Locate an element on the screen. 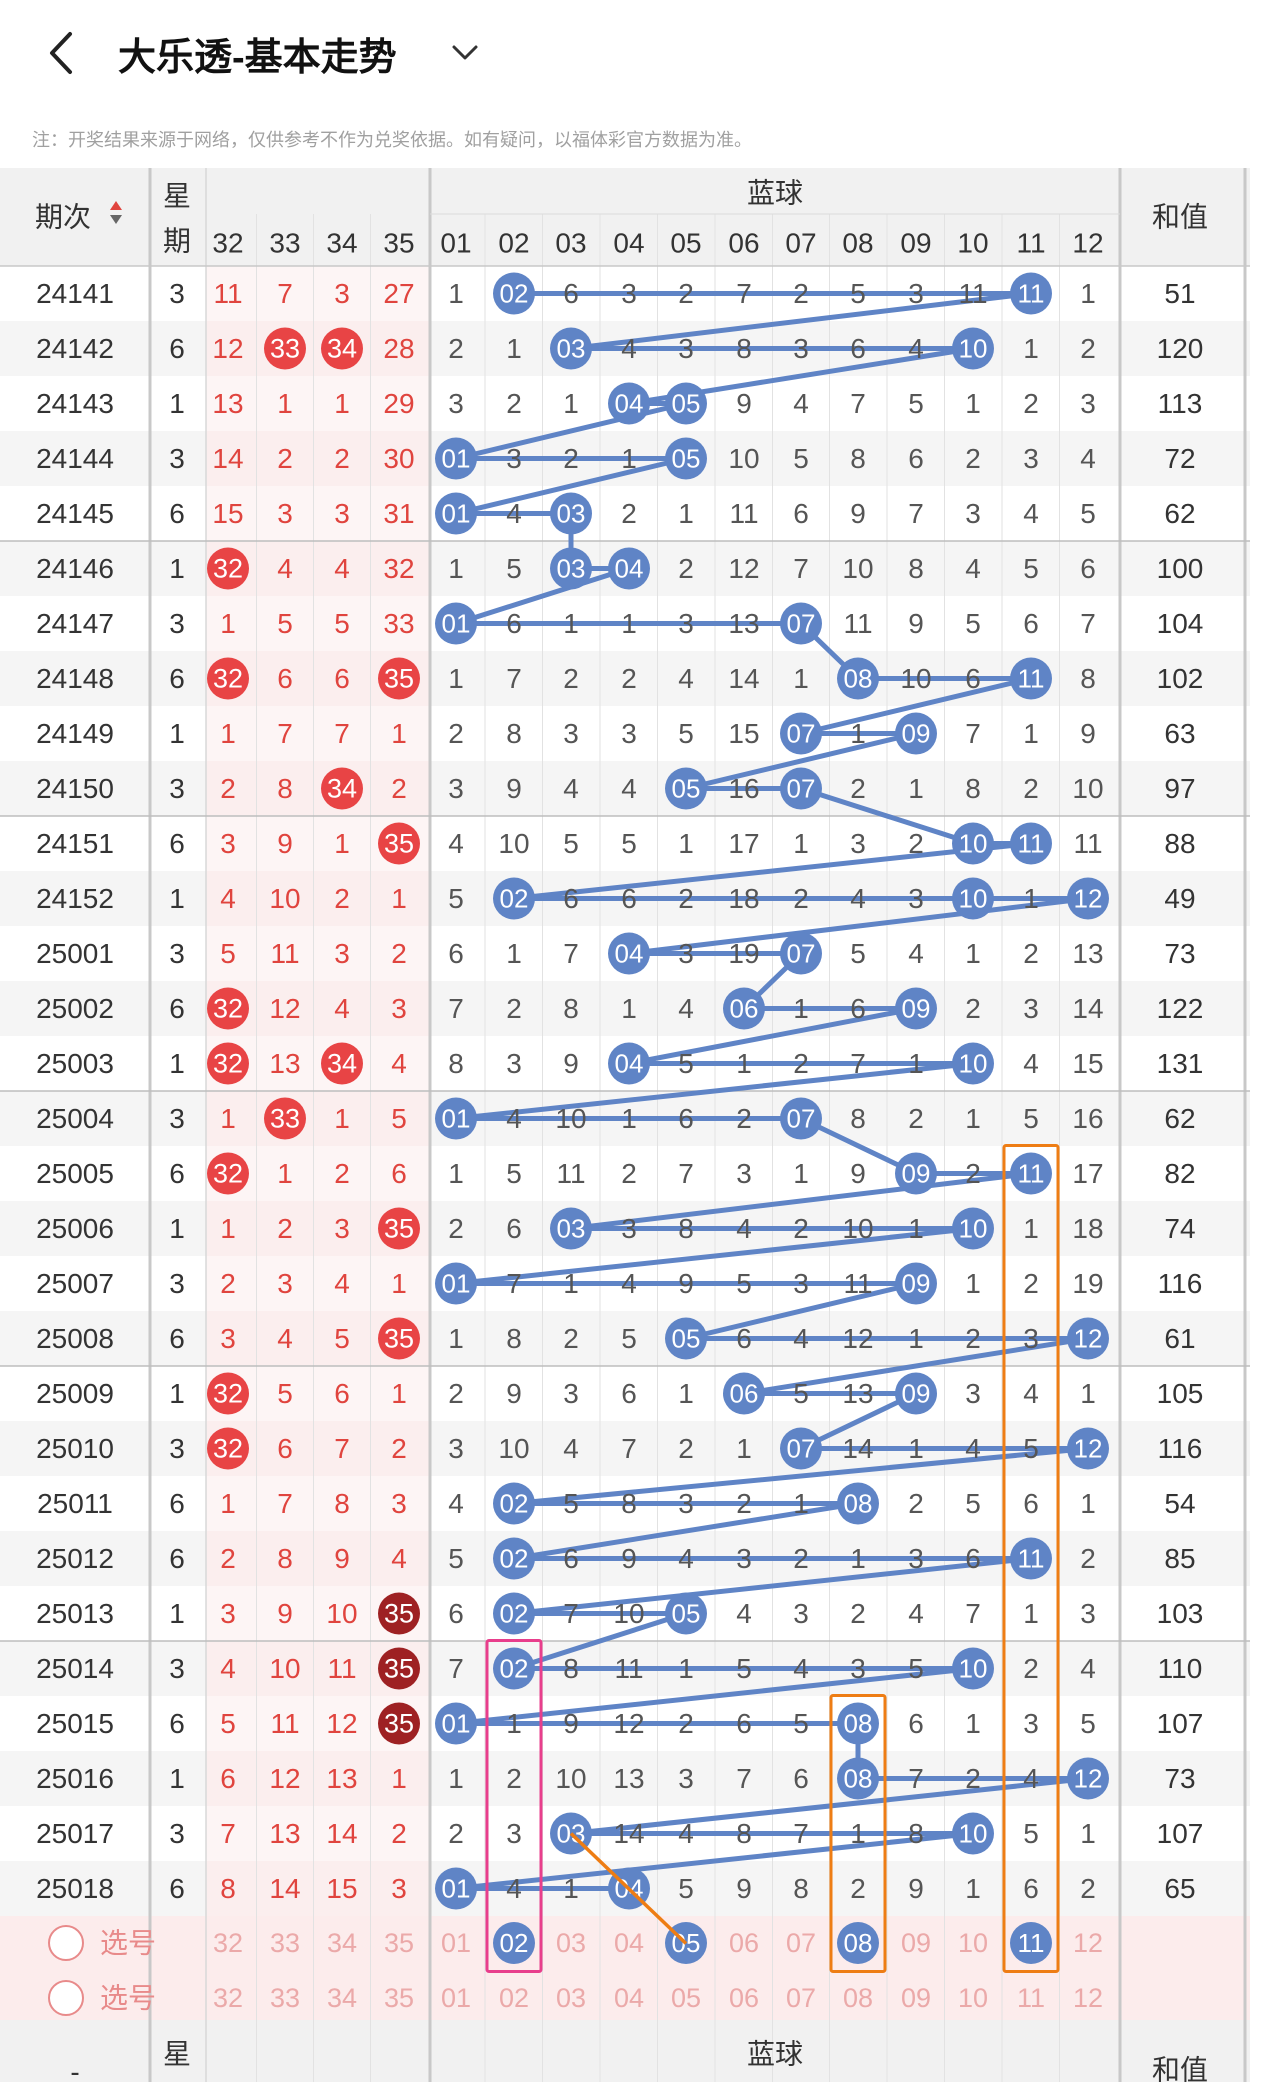 The width and height of the screenshot is (1270, 2082). blue-miss-cell: 5 is located at coordinates (916, 1668).